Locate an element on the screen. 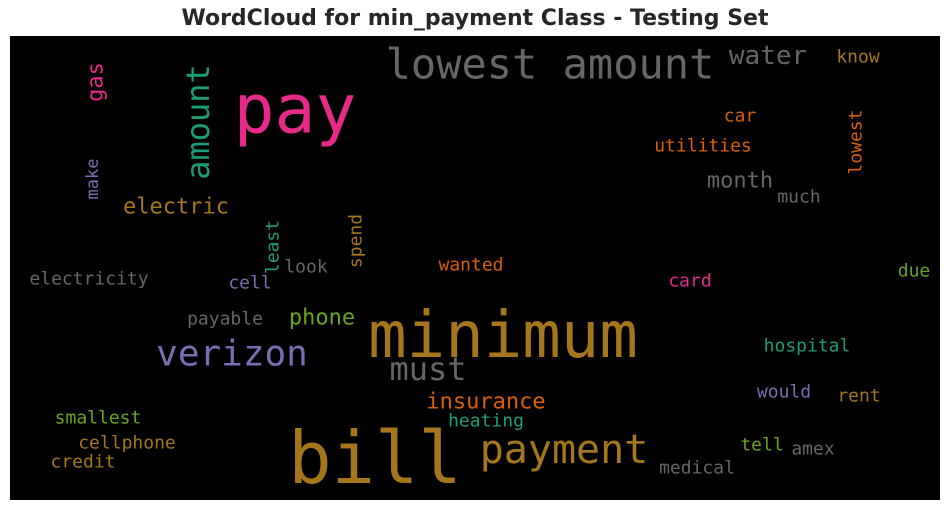  word-smallest: smallest is located at coordinates (98, 418).